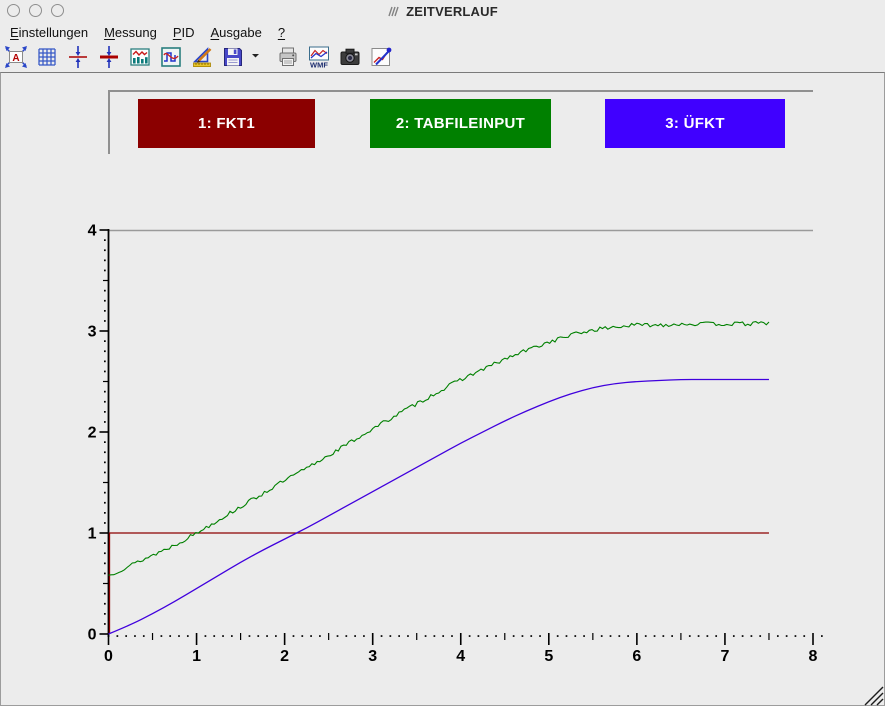 This screenshot has width=885, height=706. I want to click on menu-item-einstellungen: Einstellungen, so click(49, 32).